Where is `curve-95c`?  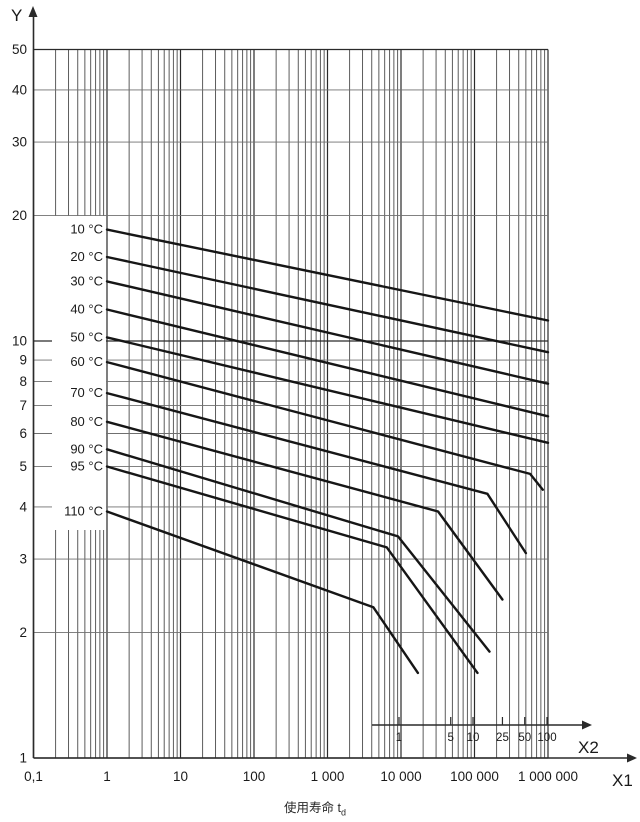 curve-95c is located at coordinates (292, 570).